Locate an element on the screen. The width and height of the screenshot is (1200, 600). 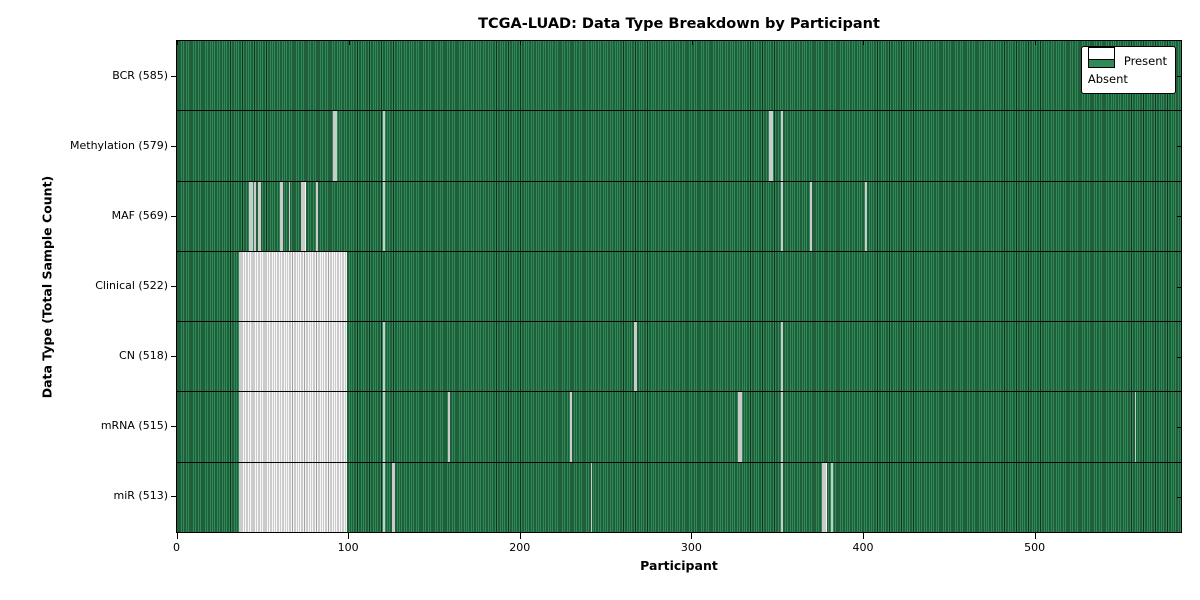
heatmap-row-cn is located at coordinates (679, 357).